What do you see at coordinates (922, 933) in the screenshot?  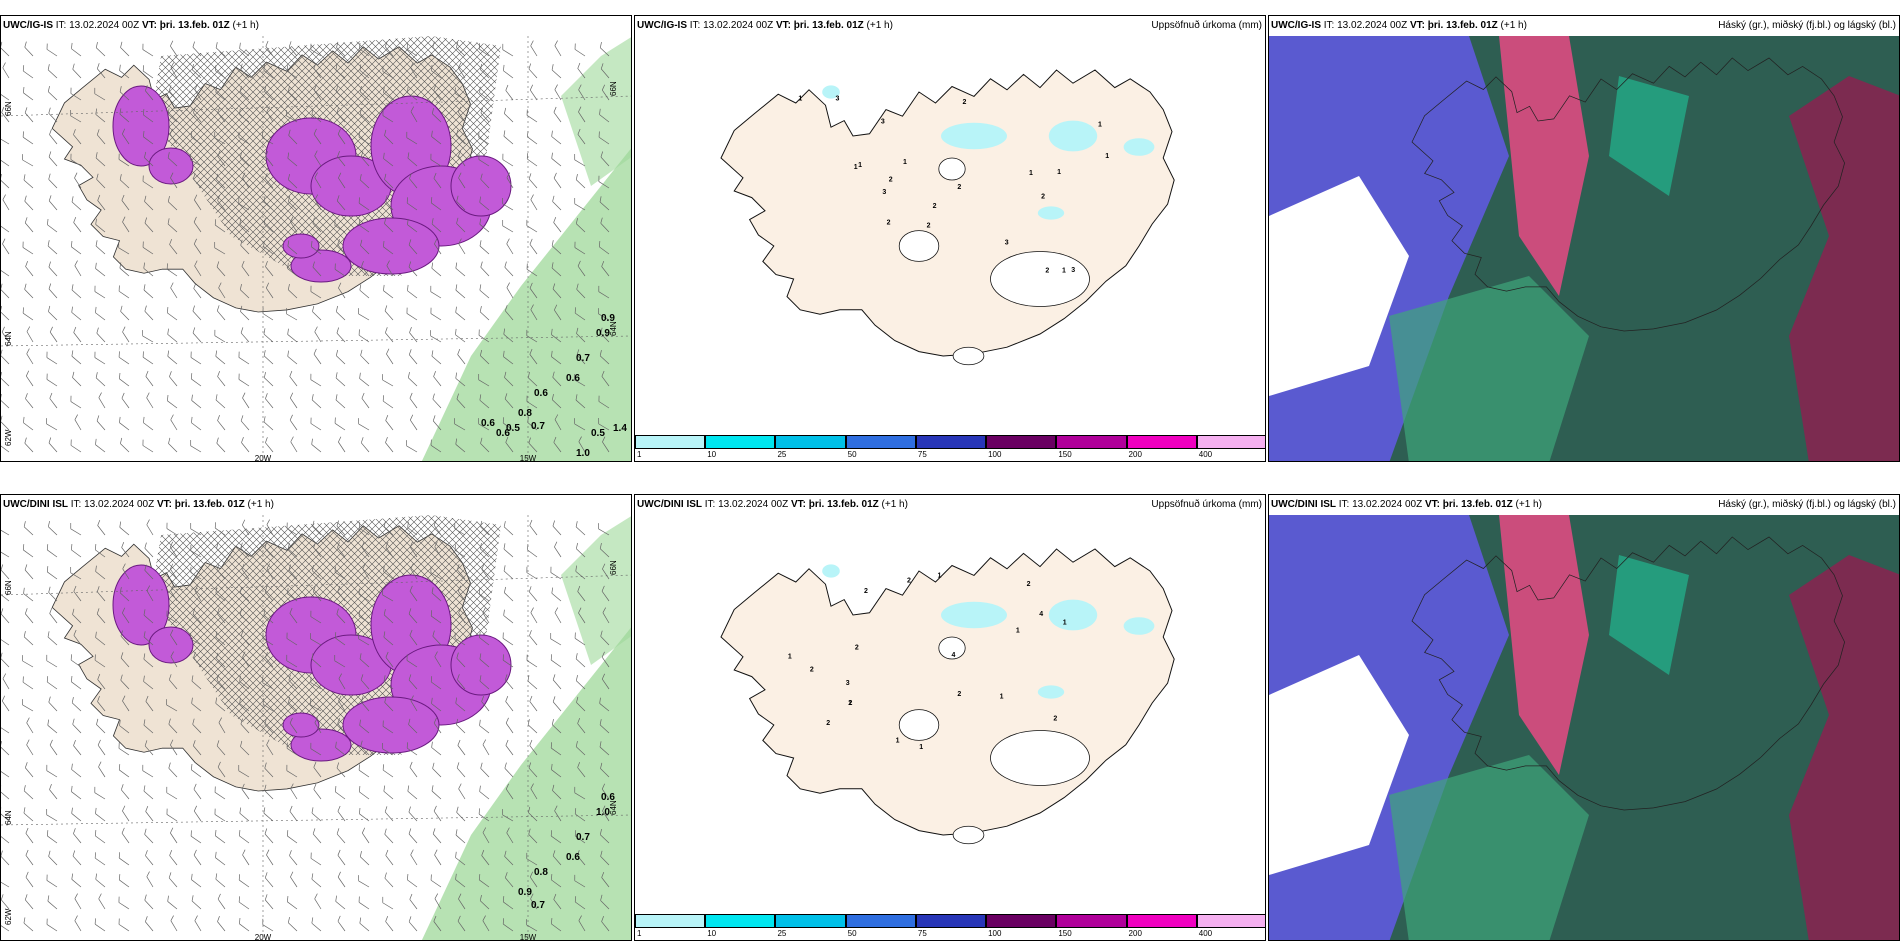 I see `colorbar-tick: 75` at bounding box center [922, 933].